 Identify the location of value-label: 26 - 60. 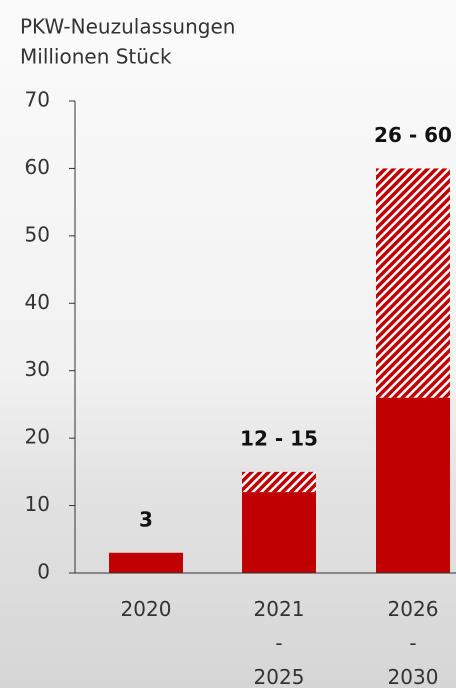
(413, 135).